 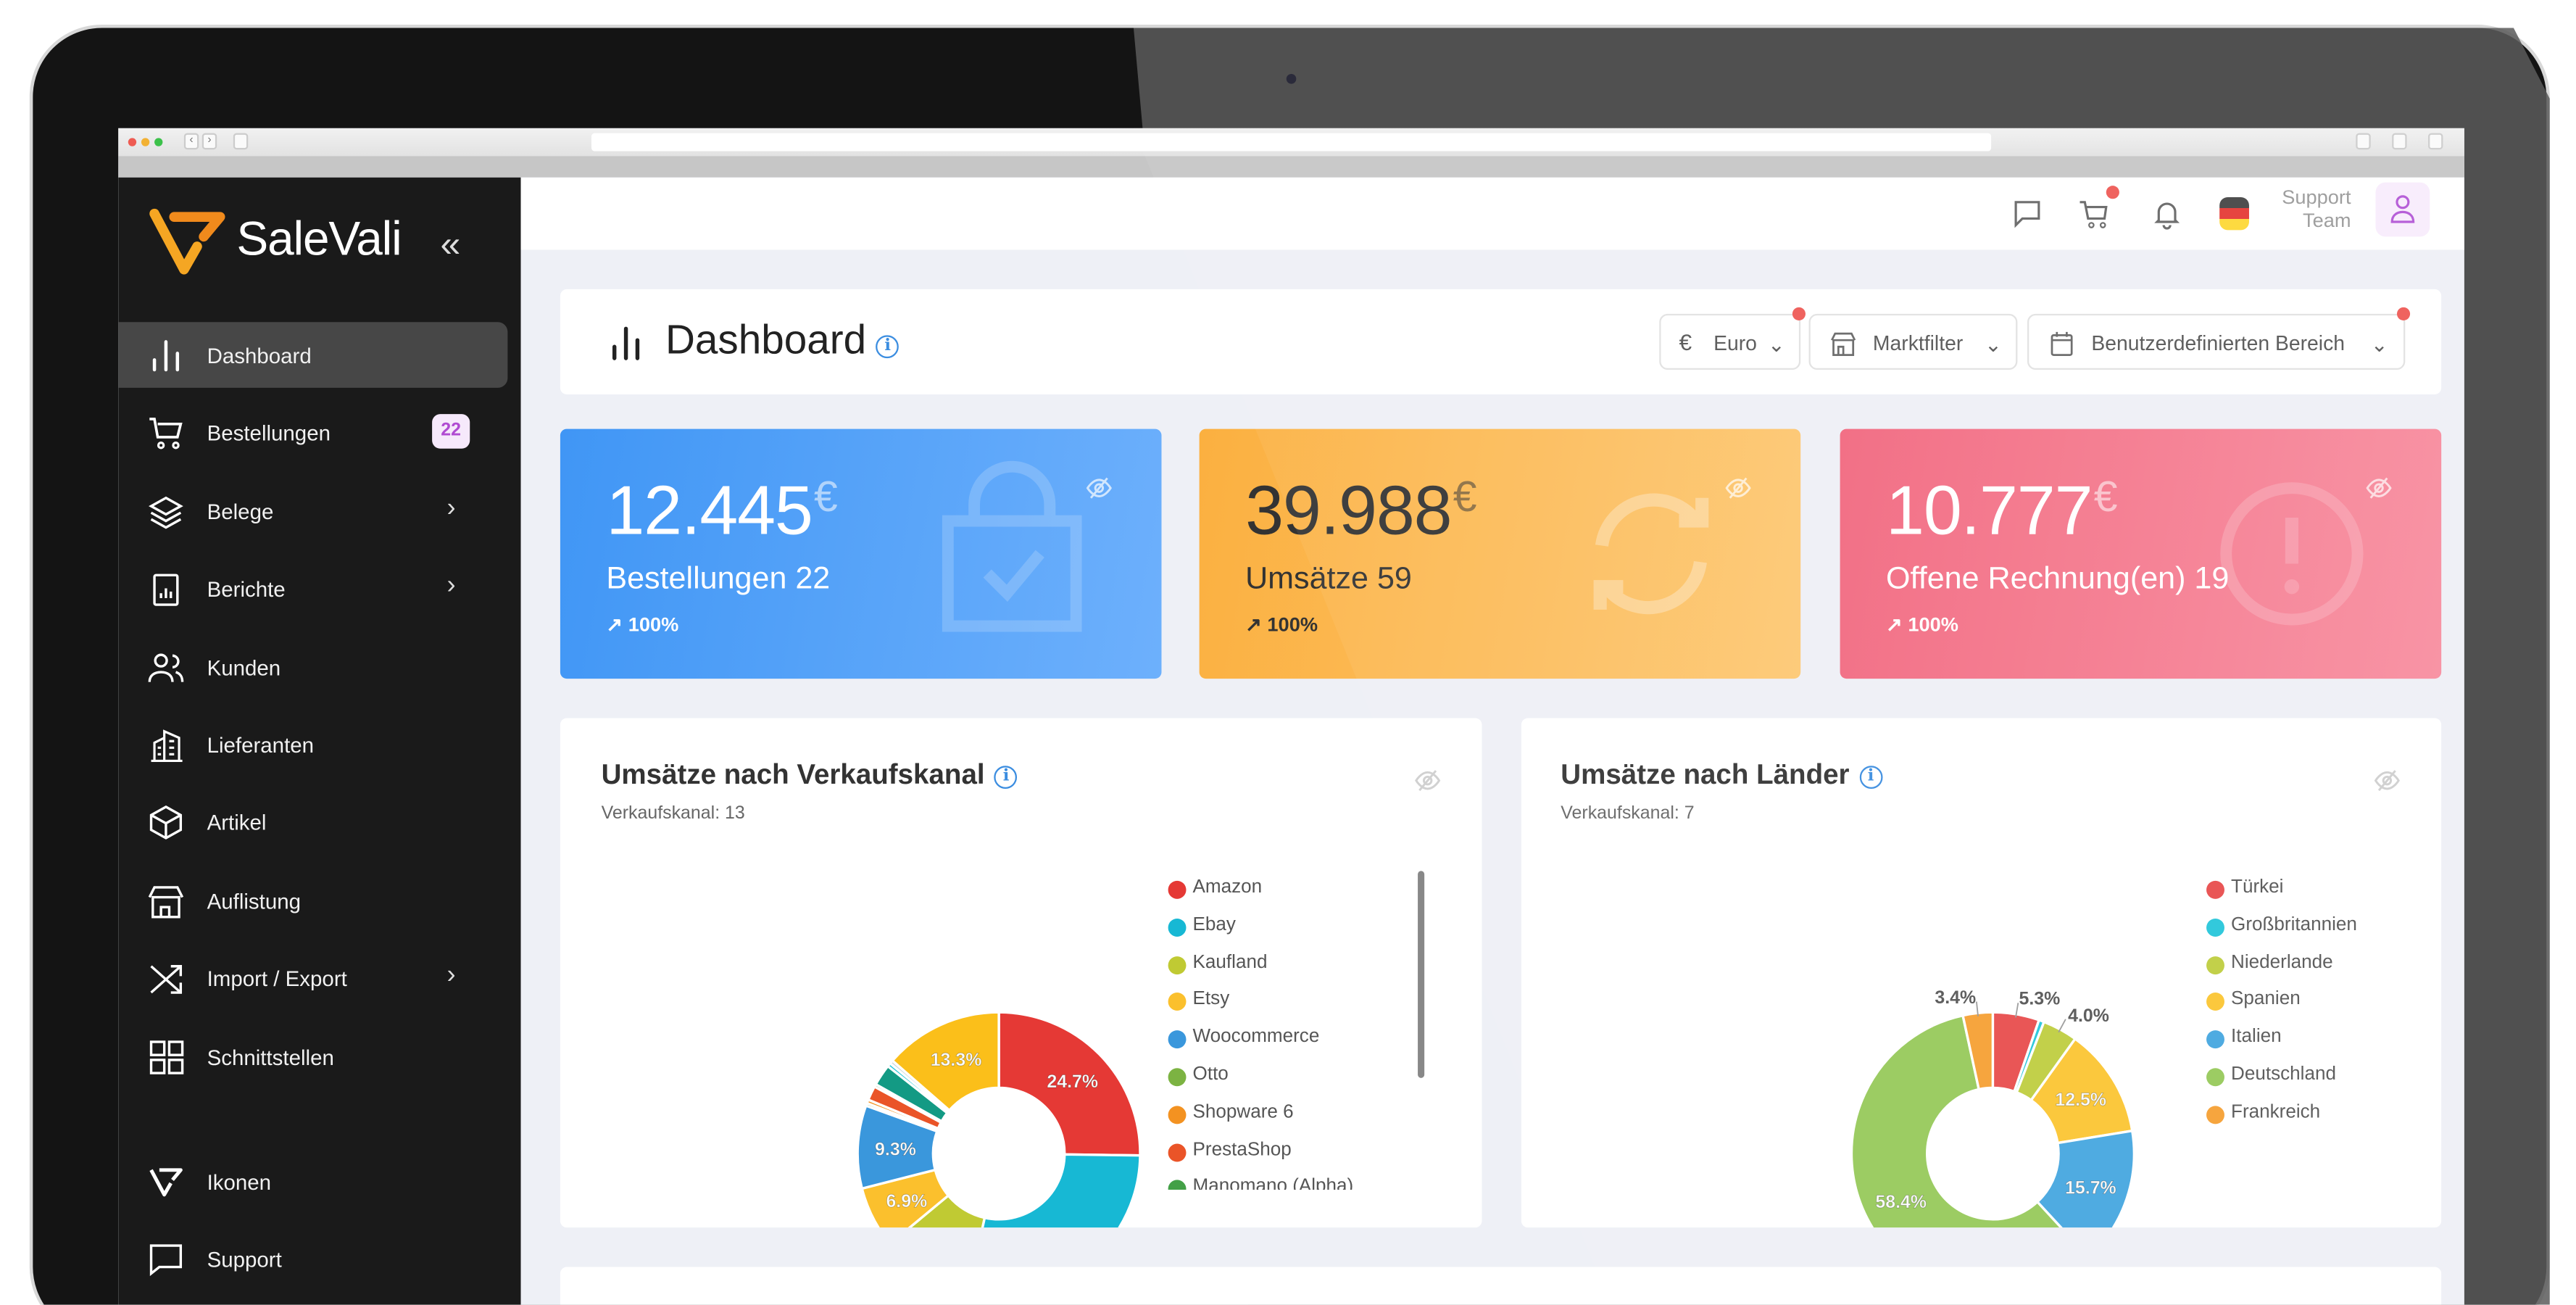 I want to click on chart-subtitle: Verkaufskanal: 7, so click(x=1628, y=813).